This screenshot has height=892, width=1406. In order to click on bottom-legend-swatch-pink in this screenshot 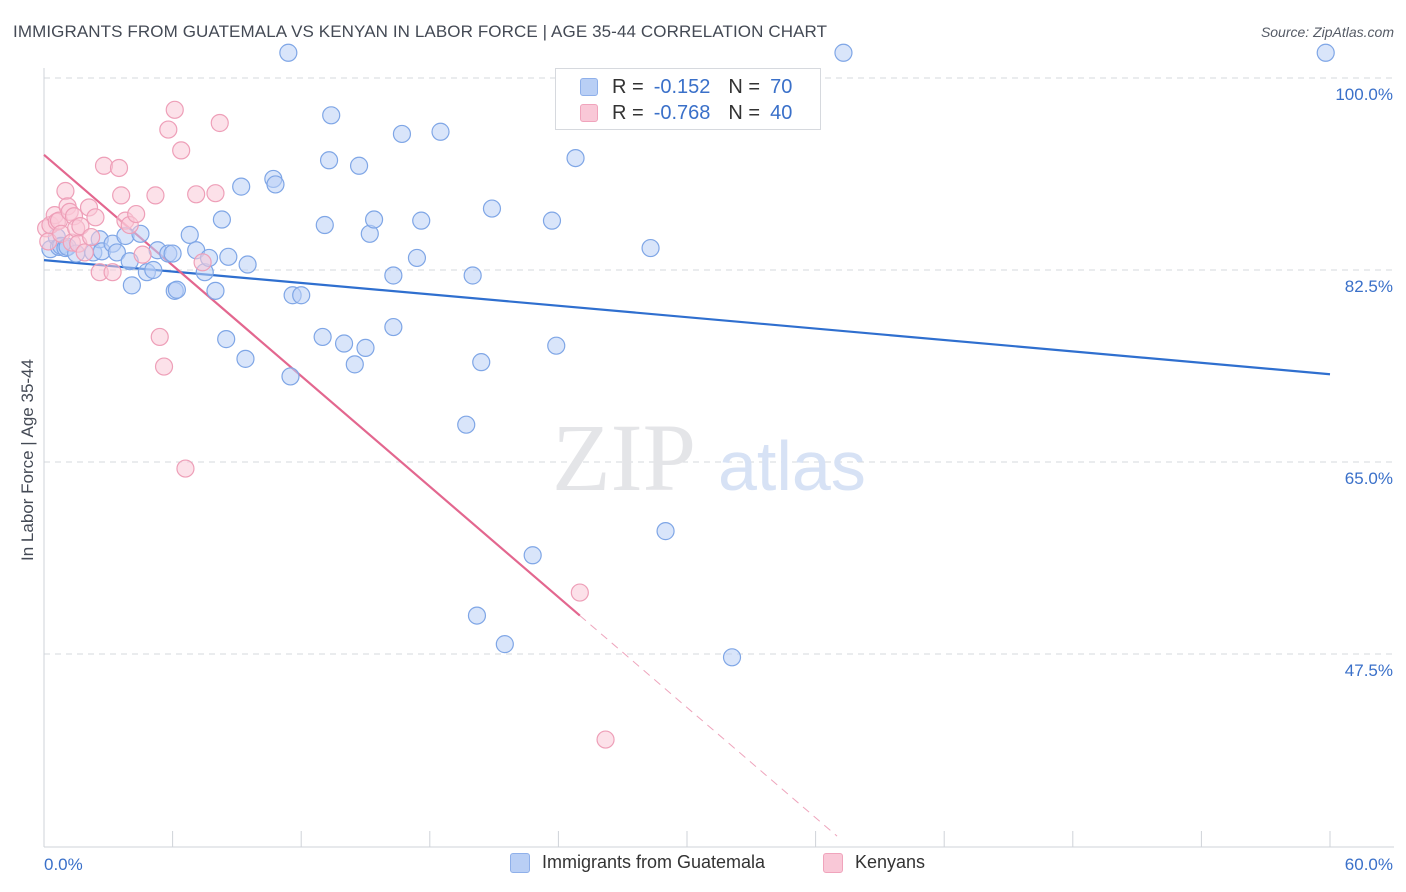, I will do `click(833, 862)`.